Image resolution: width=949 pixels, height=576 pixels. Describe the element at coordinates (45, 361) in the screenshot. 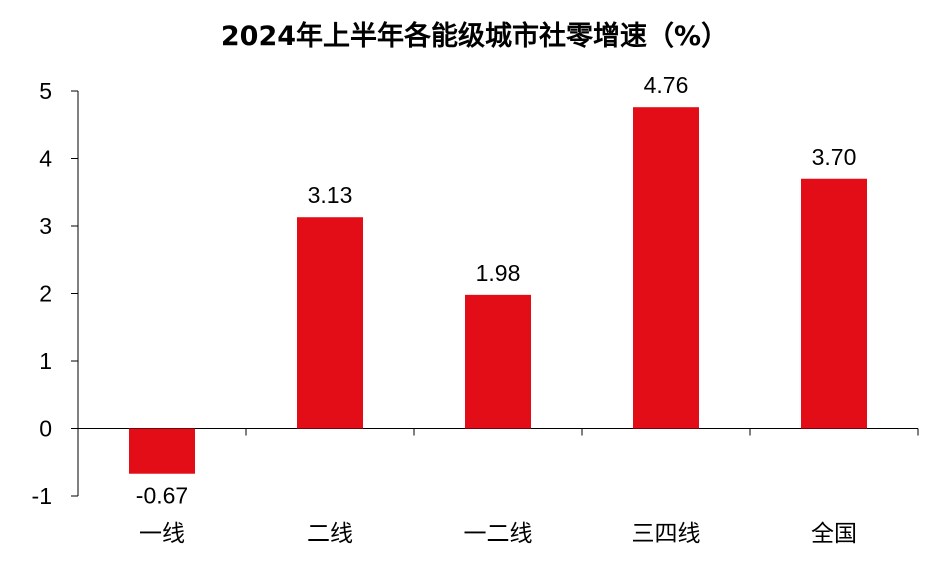

I see `y-tick-label: 1` at that location.